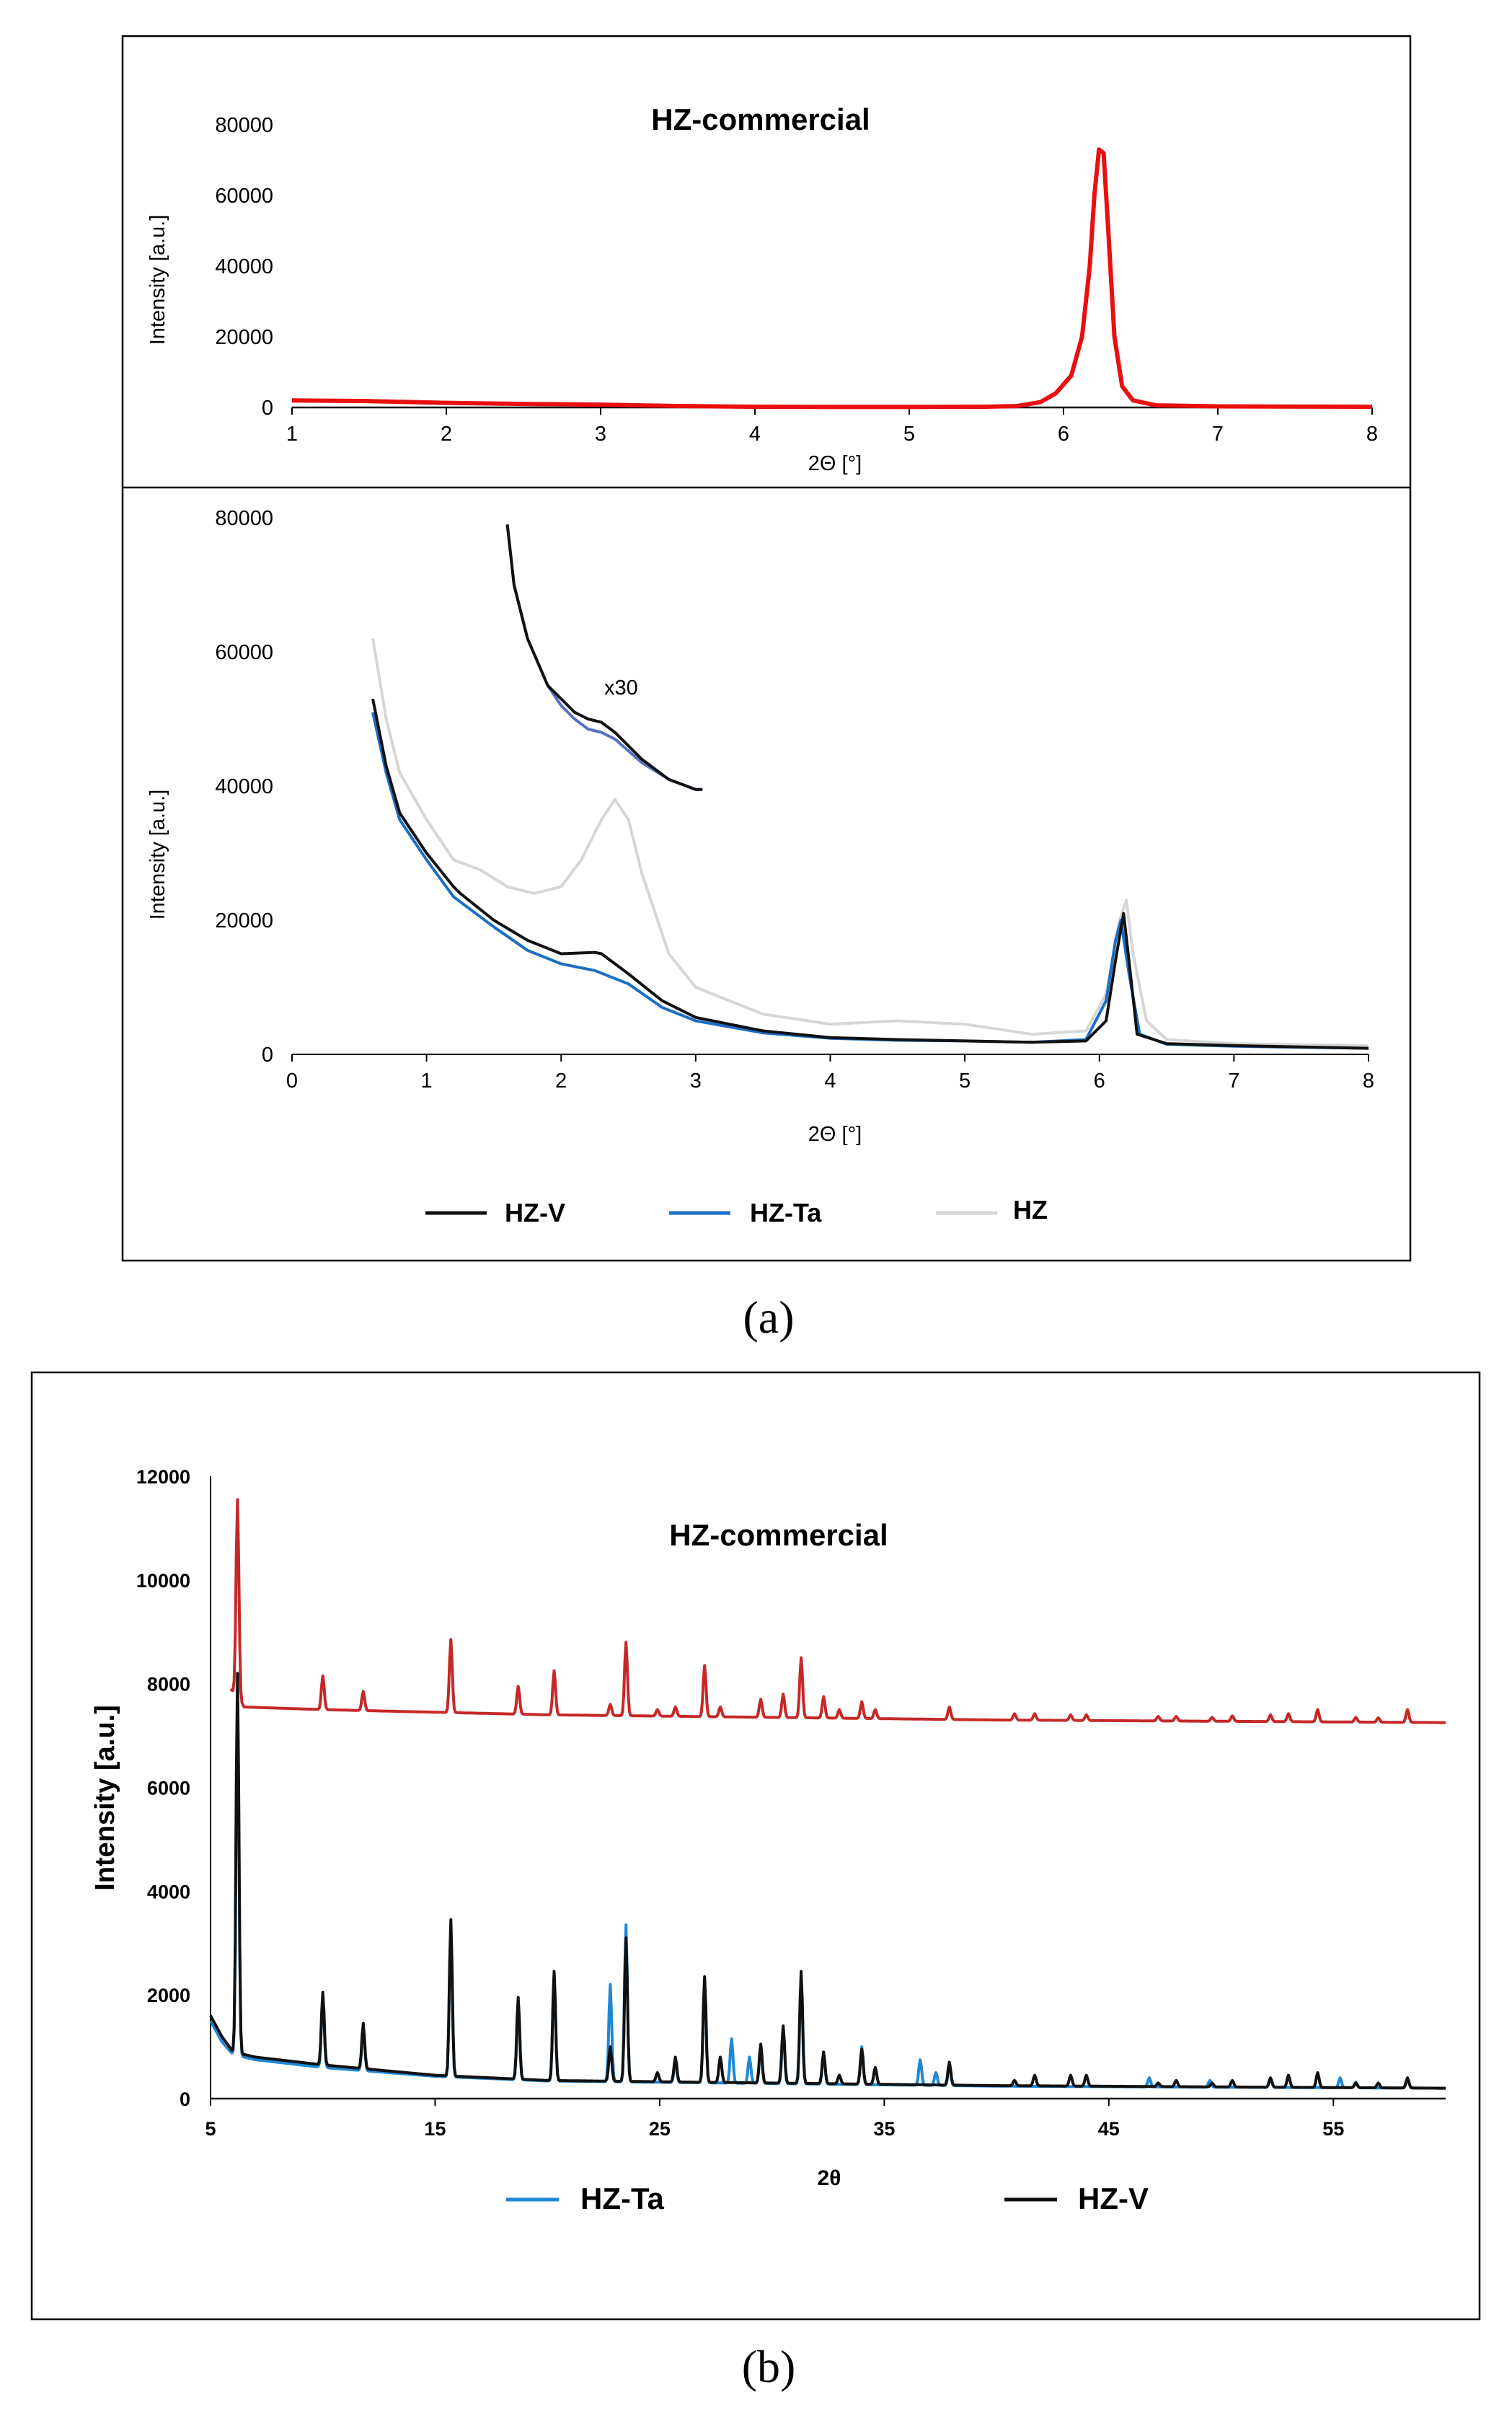  I want to click on inset-line, so click(604, 657).